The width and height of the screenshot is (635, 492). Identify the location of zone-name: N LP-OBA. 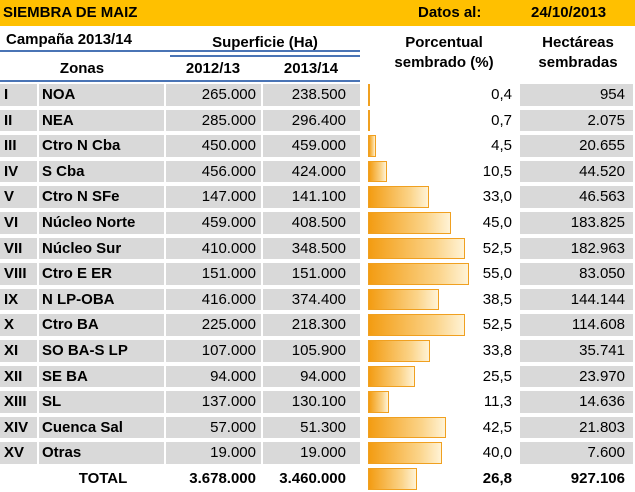
(101, 299).